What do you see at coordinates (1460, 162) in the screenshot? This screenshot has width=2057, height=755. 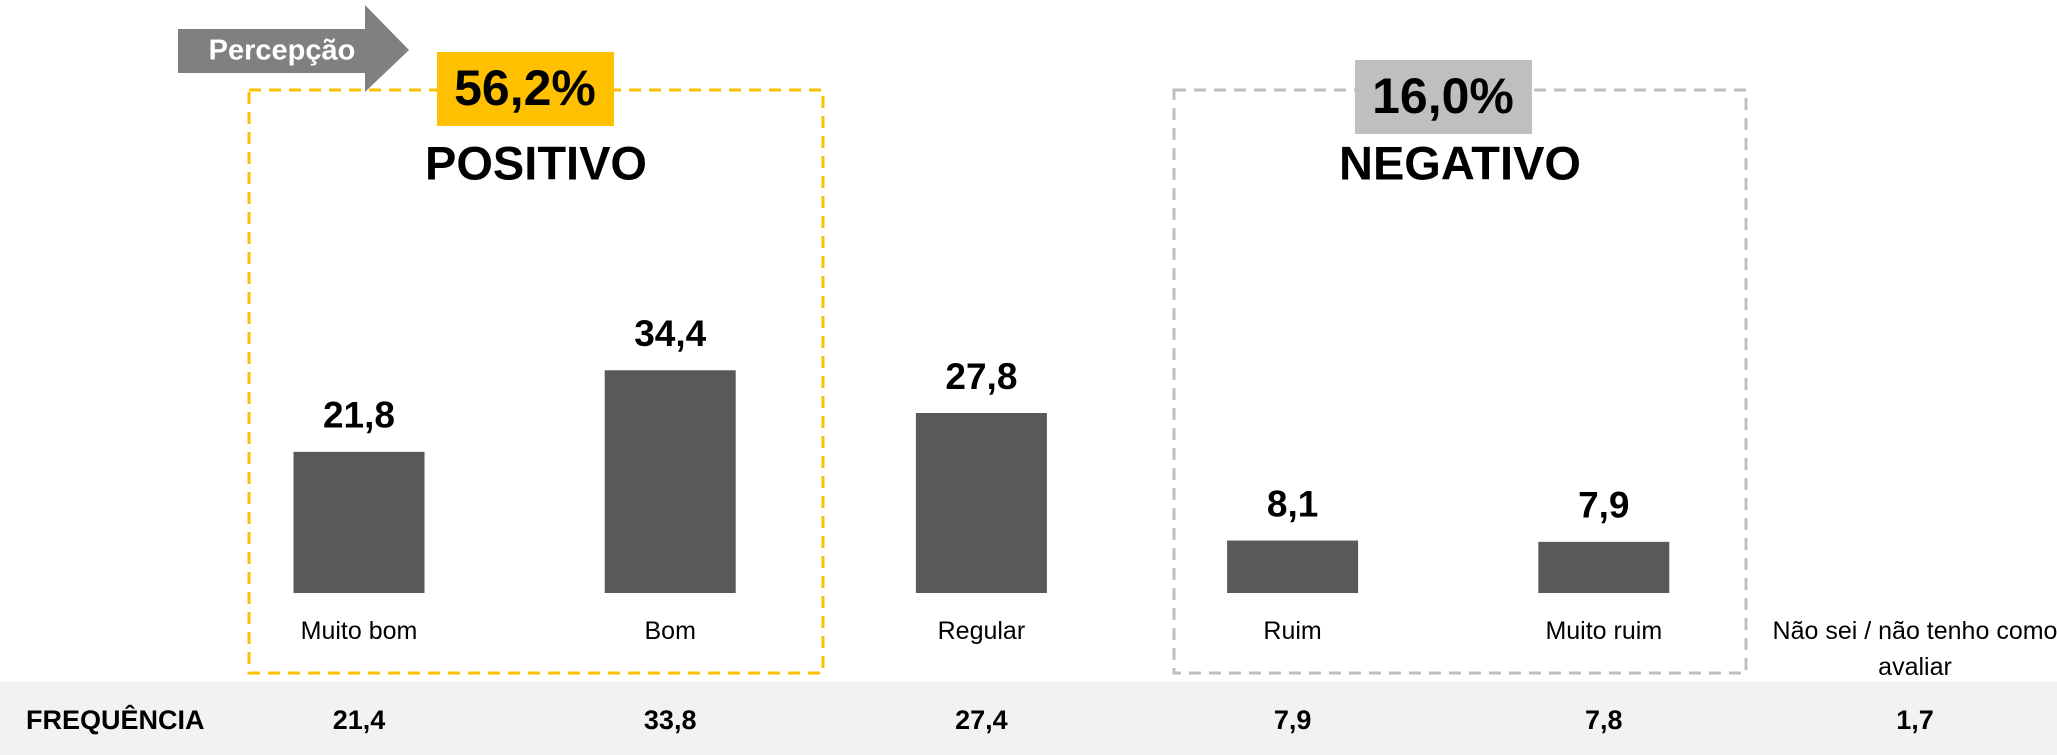 I see `group-label: NEGATIVO` at bounding box center [1460, 162].